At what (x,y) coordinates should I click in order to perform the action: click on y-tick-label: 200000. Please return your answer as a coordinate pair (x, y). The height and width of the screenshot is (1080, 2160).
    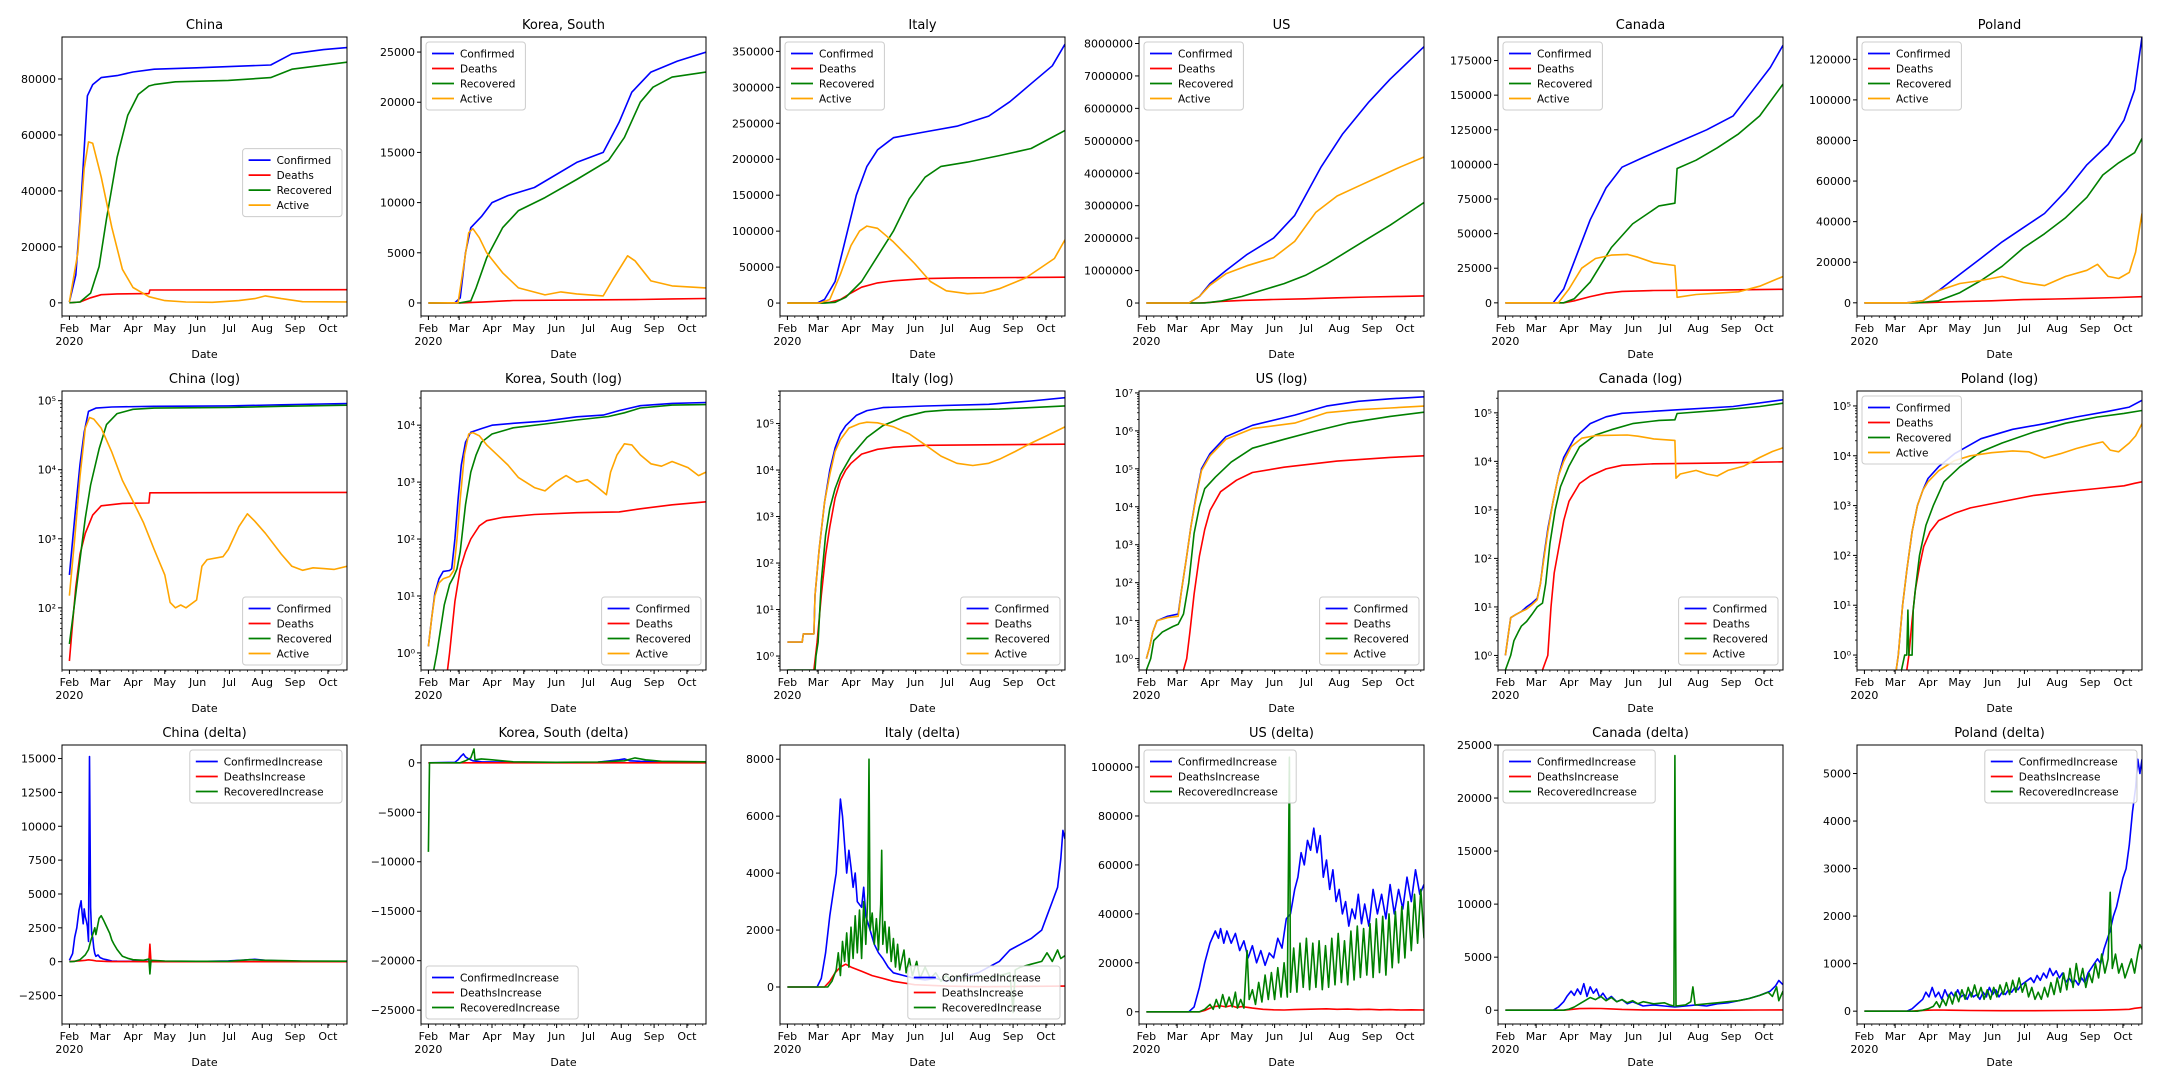
    Looking at the image, I should click on (753, 159).